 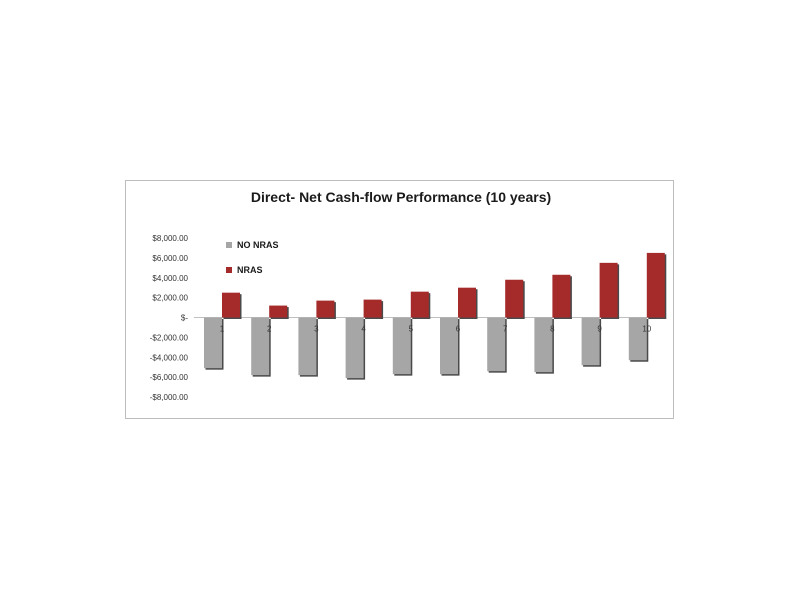 I want to click on x-tick-label: 2, so click(x=269, y=329).